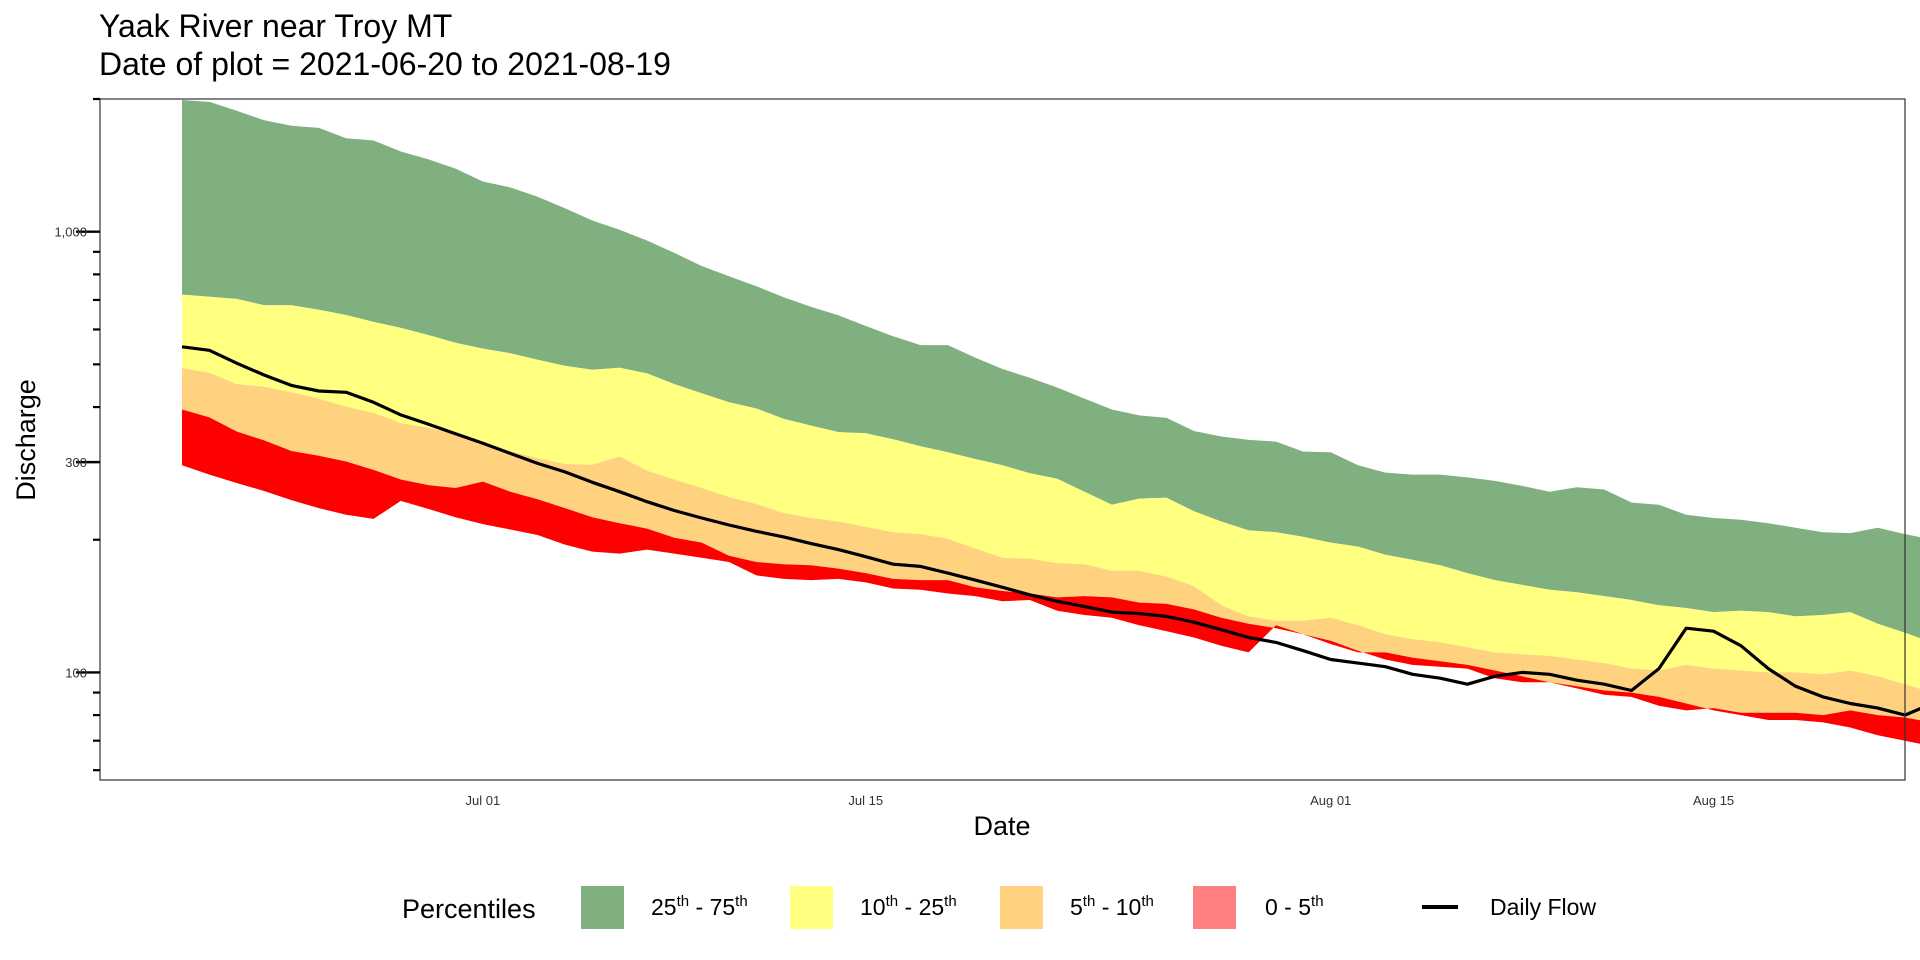 Image resolution: width=1920 pixels, height=960 pixels. Describe the element at coordinates (1330, 800) in the screenshot. I see `x-tick-label: Aug 01` at that location.